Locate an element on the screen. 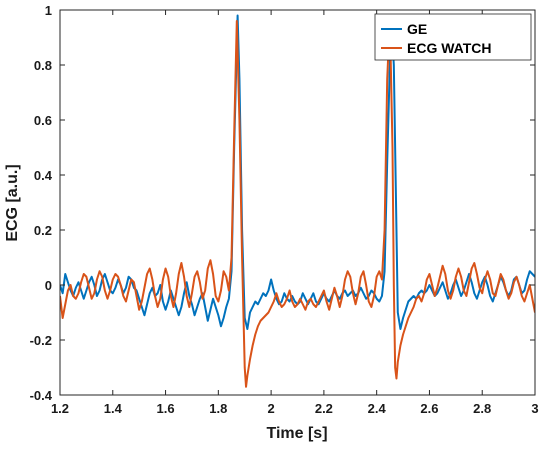 This screenshot has width=550, height=449. y-tick-label: 0.4 is located at coordinates (43, 175).